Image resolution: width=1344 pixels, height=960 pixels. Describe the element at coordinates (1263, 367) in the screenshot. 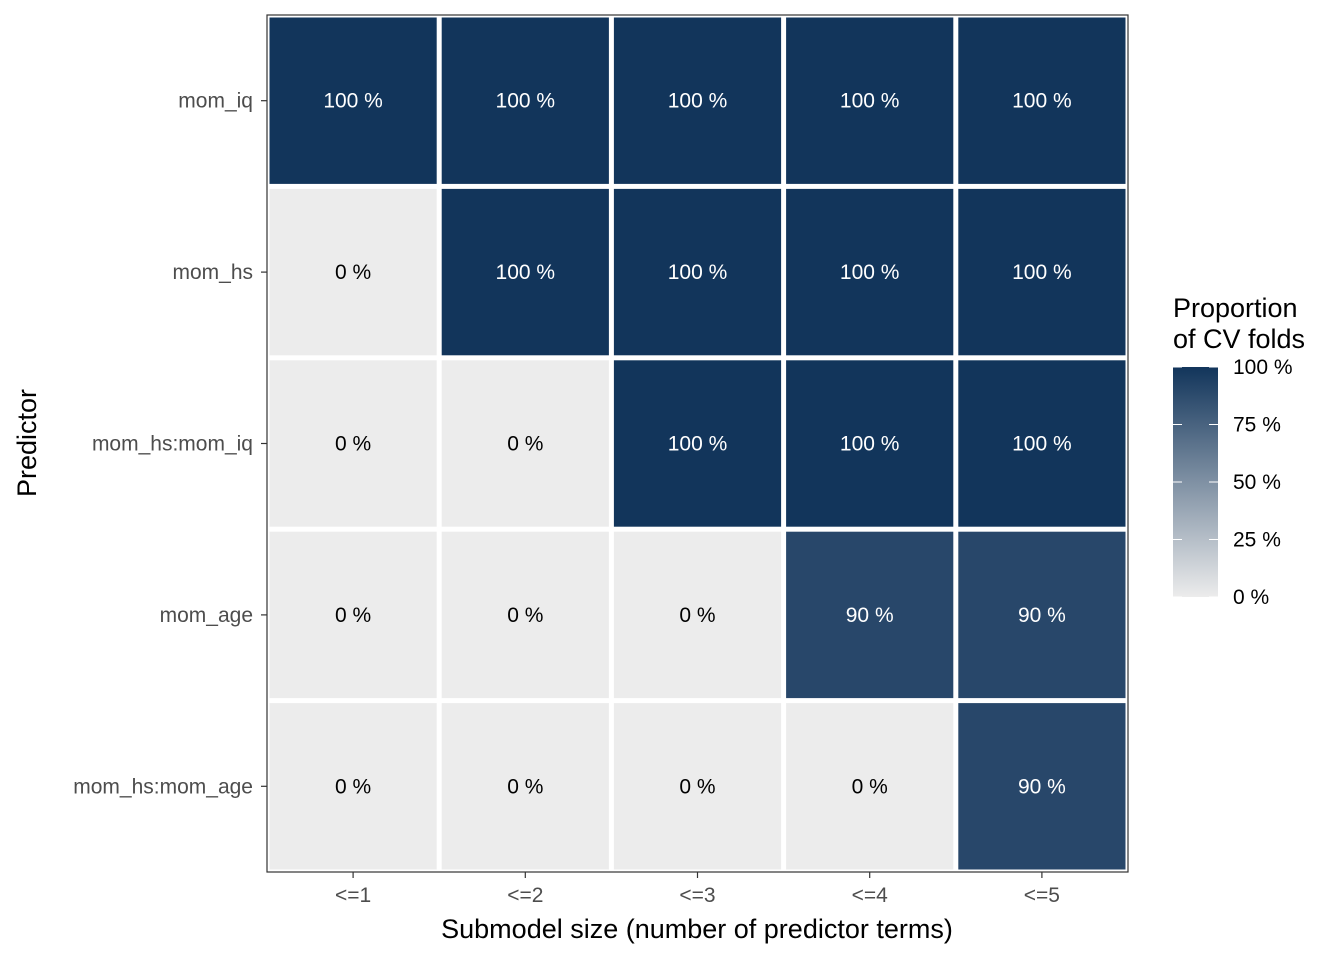

I see `legend-tick-label: 100 %` at that location.